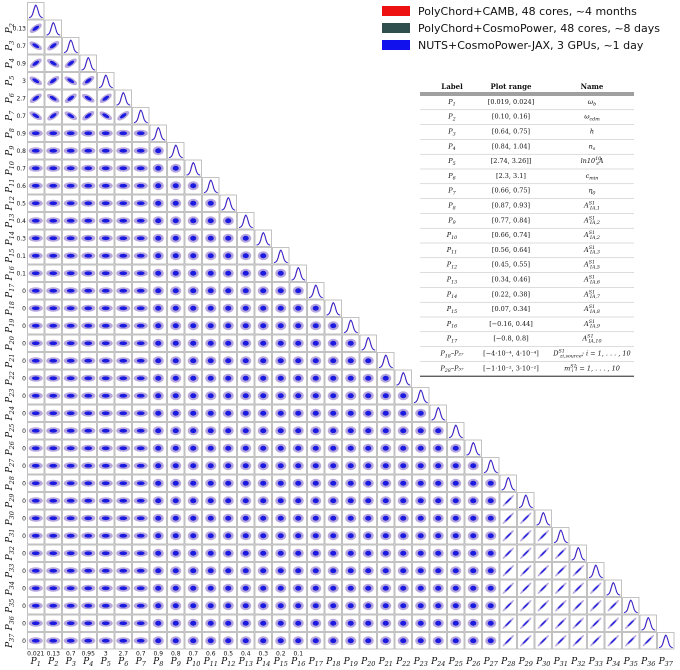 This screenshot has width=680, height=670. Describe the element at coordinates (511, 235) in the screenshot. I see `table-range: [0.66, 0.74]` at that location.